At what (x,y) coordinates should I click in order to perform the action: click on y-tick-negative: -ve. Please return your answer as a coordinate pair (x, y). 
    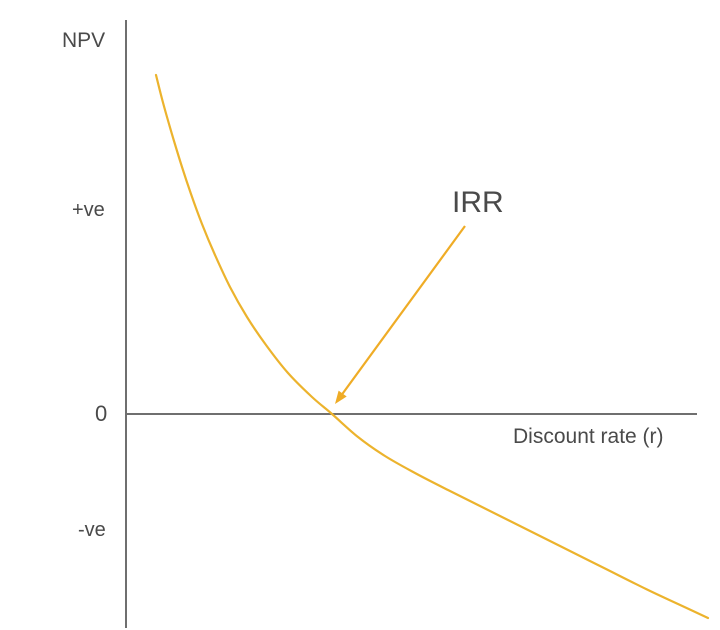
    Looking at the image, I should click on (92, 530).